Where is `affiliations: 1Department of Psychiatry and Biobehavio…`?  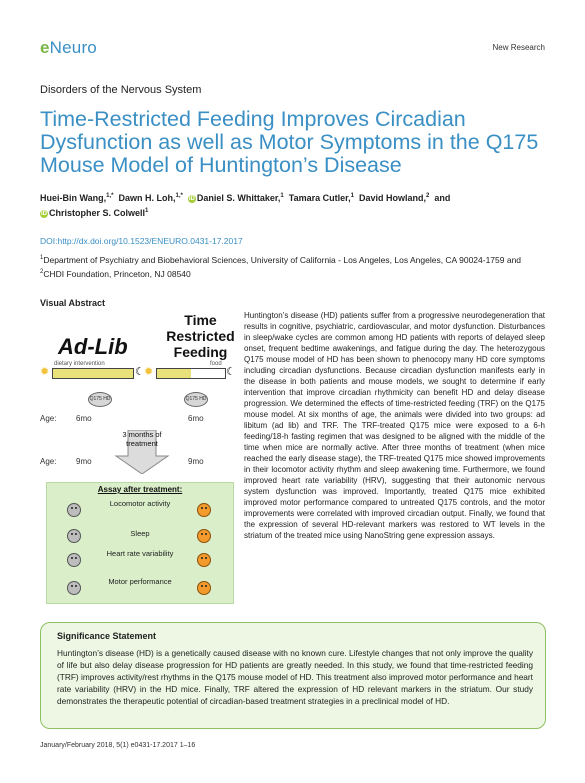 affiliations: 1Department of Psychiatry and Biobehavio… is located at coordinates (281, 266).